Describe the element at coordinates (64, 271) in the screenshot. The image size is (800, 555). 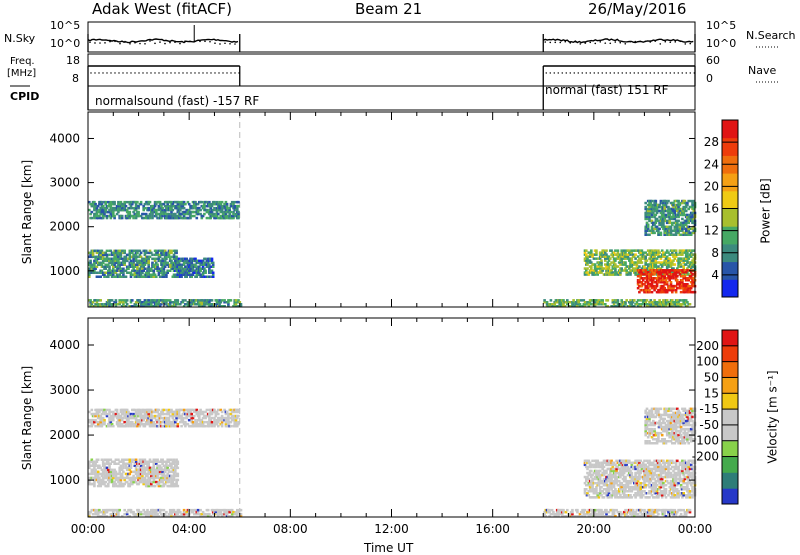
I see `y-tick-label: 1000` at that location.